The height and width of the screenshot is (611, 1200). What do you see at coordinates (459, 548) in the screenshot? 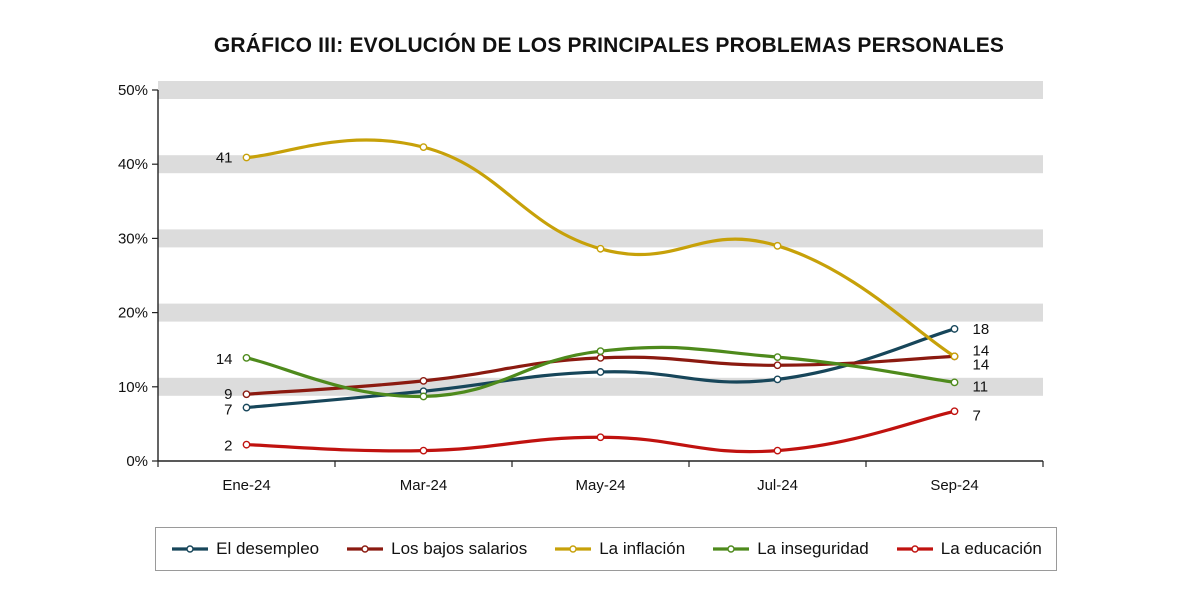
I see `legend-label: Los bajos salarios` at bounding box center [459, 548].